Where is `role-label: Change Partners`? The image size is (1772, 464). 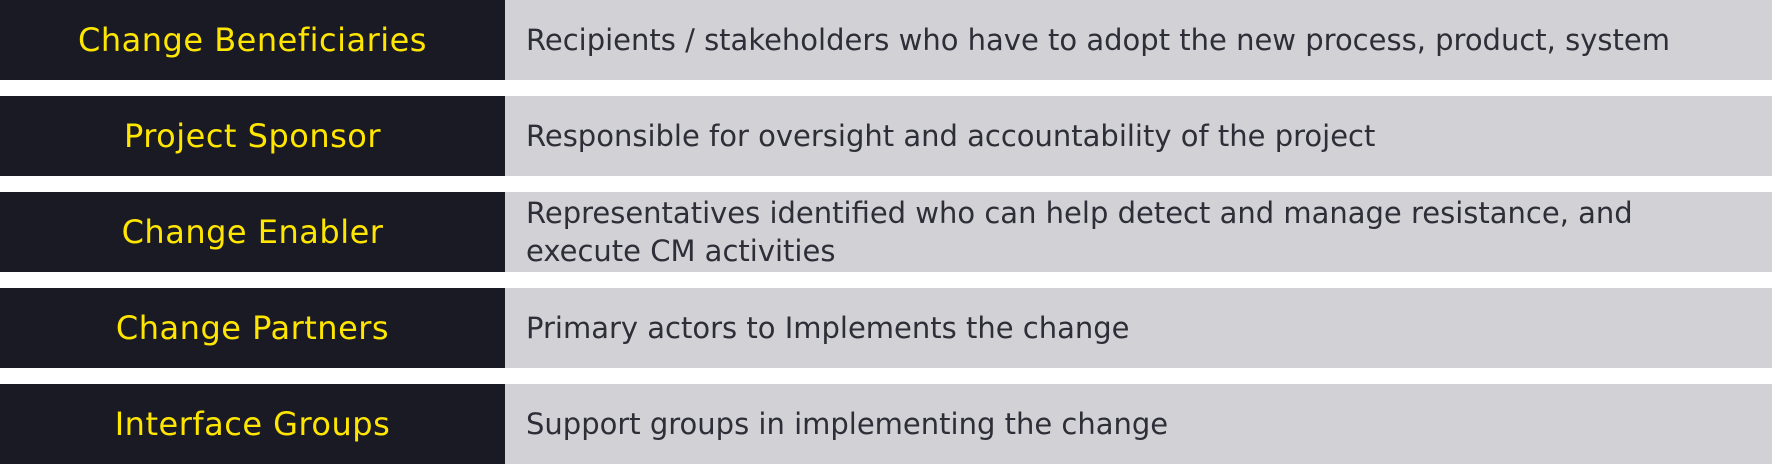
role-label: Change Partners is located at coordinates (252, 328).